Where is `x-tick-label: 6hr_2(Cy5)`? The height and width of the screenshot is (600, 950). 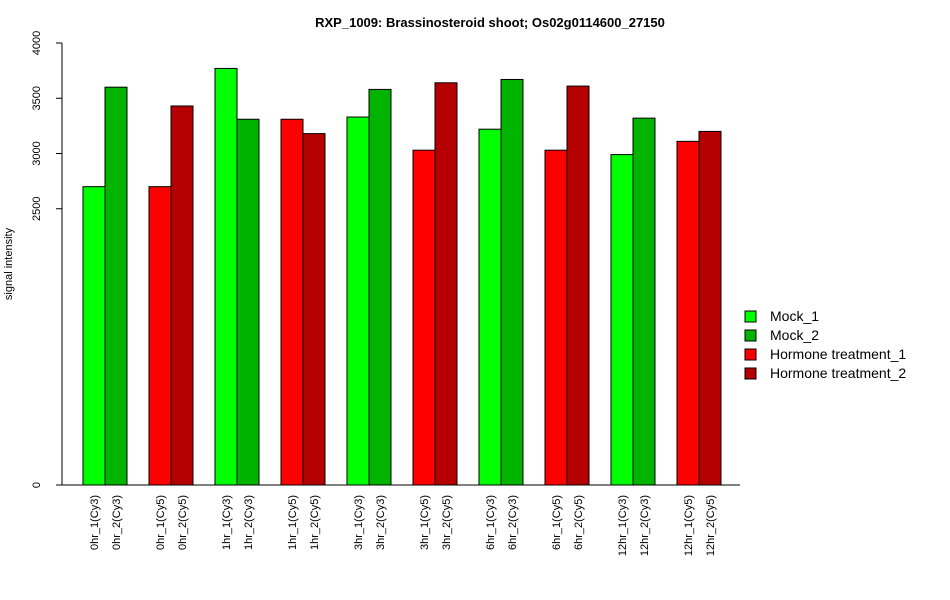 x-tick-label: 6hr_2(Cy5) is located at coordinates (579, 522).